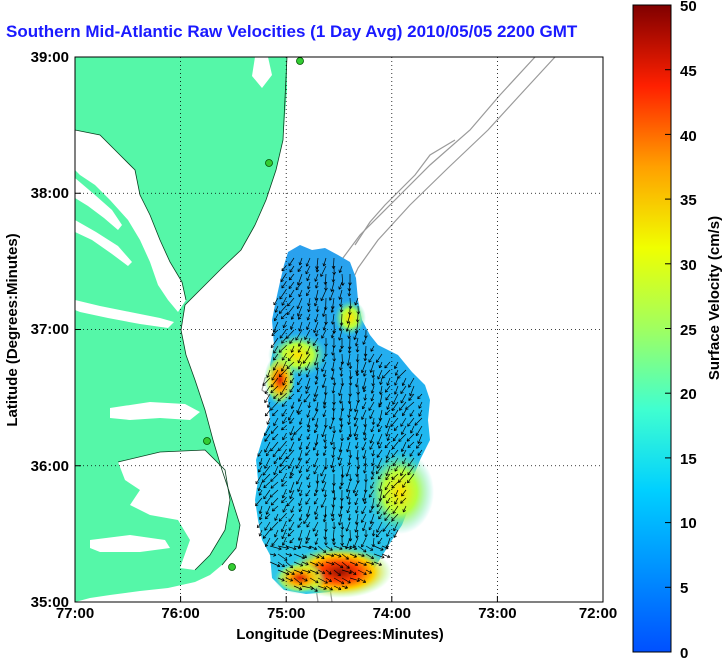 The image size is (724, 659). Describe the element at coordinates (598, 613) in the screenshot. I see `lon-tick-label: 72:00` at that location.